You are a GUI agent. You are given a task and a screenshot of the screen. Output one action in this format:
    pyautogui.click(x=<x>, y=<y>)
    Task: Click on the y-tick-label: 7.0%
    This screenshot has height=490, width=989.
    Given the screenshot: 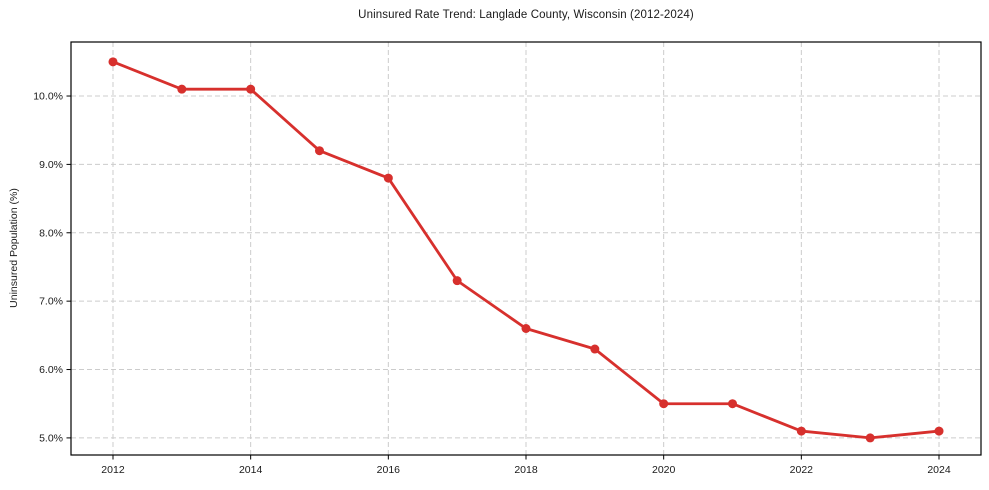 What is the action you would take?
    pyautogui.click(x=51, y=302)
    